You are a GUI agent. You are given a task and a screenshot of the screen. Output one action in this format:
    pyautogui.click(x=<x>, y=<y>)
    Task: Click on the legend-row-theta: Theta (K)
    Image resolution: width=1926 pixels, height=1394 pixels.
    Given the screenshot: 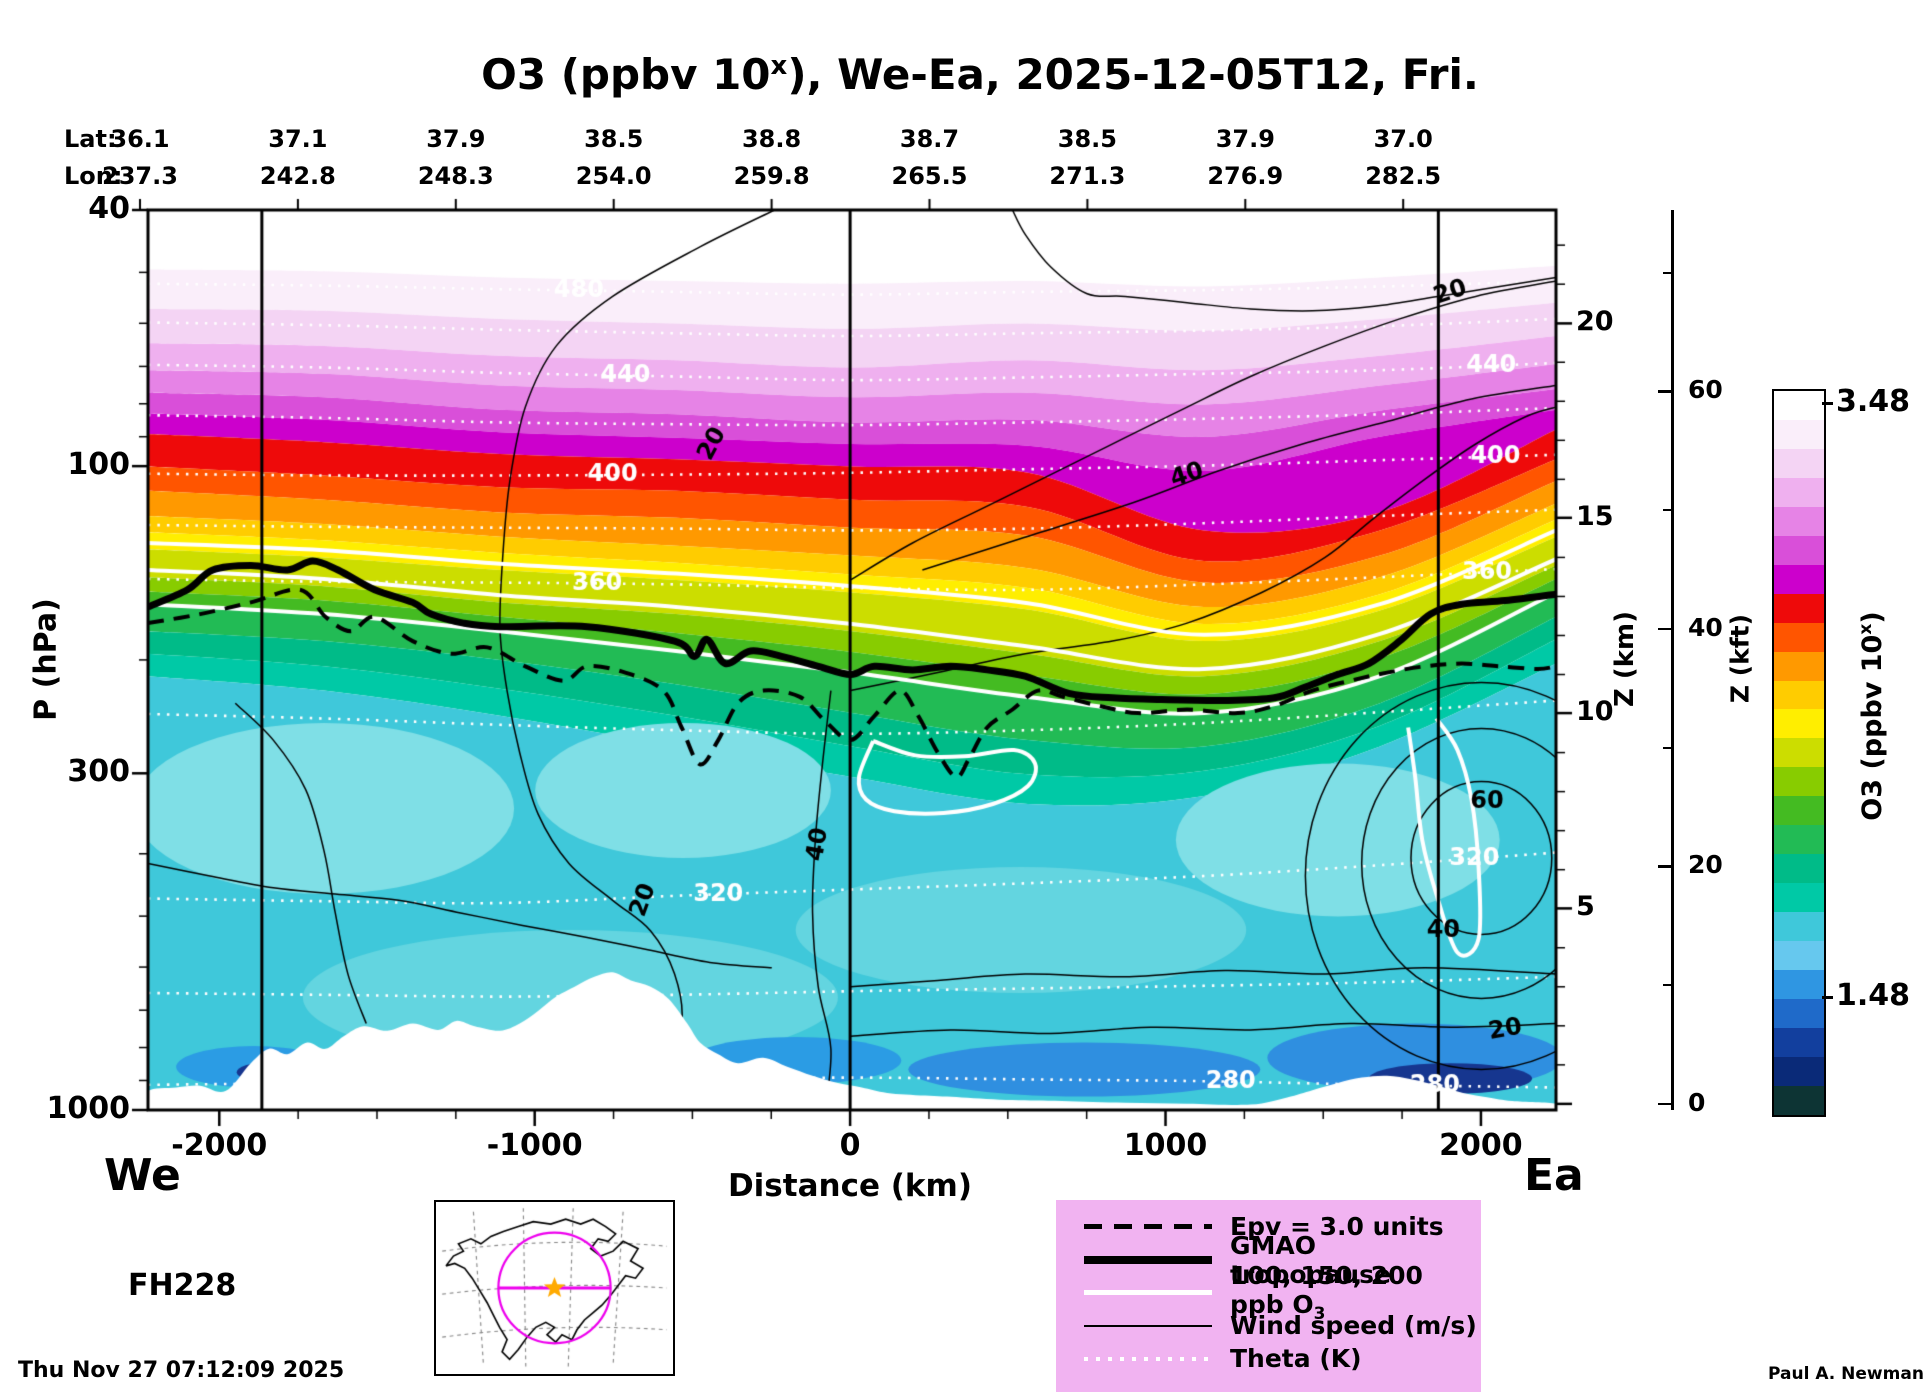 What is the action you would take?
    pyautogui.click(x=1282, y=1358)
    